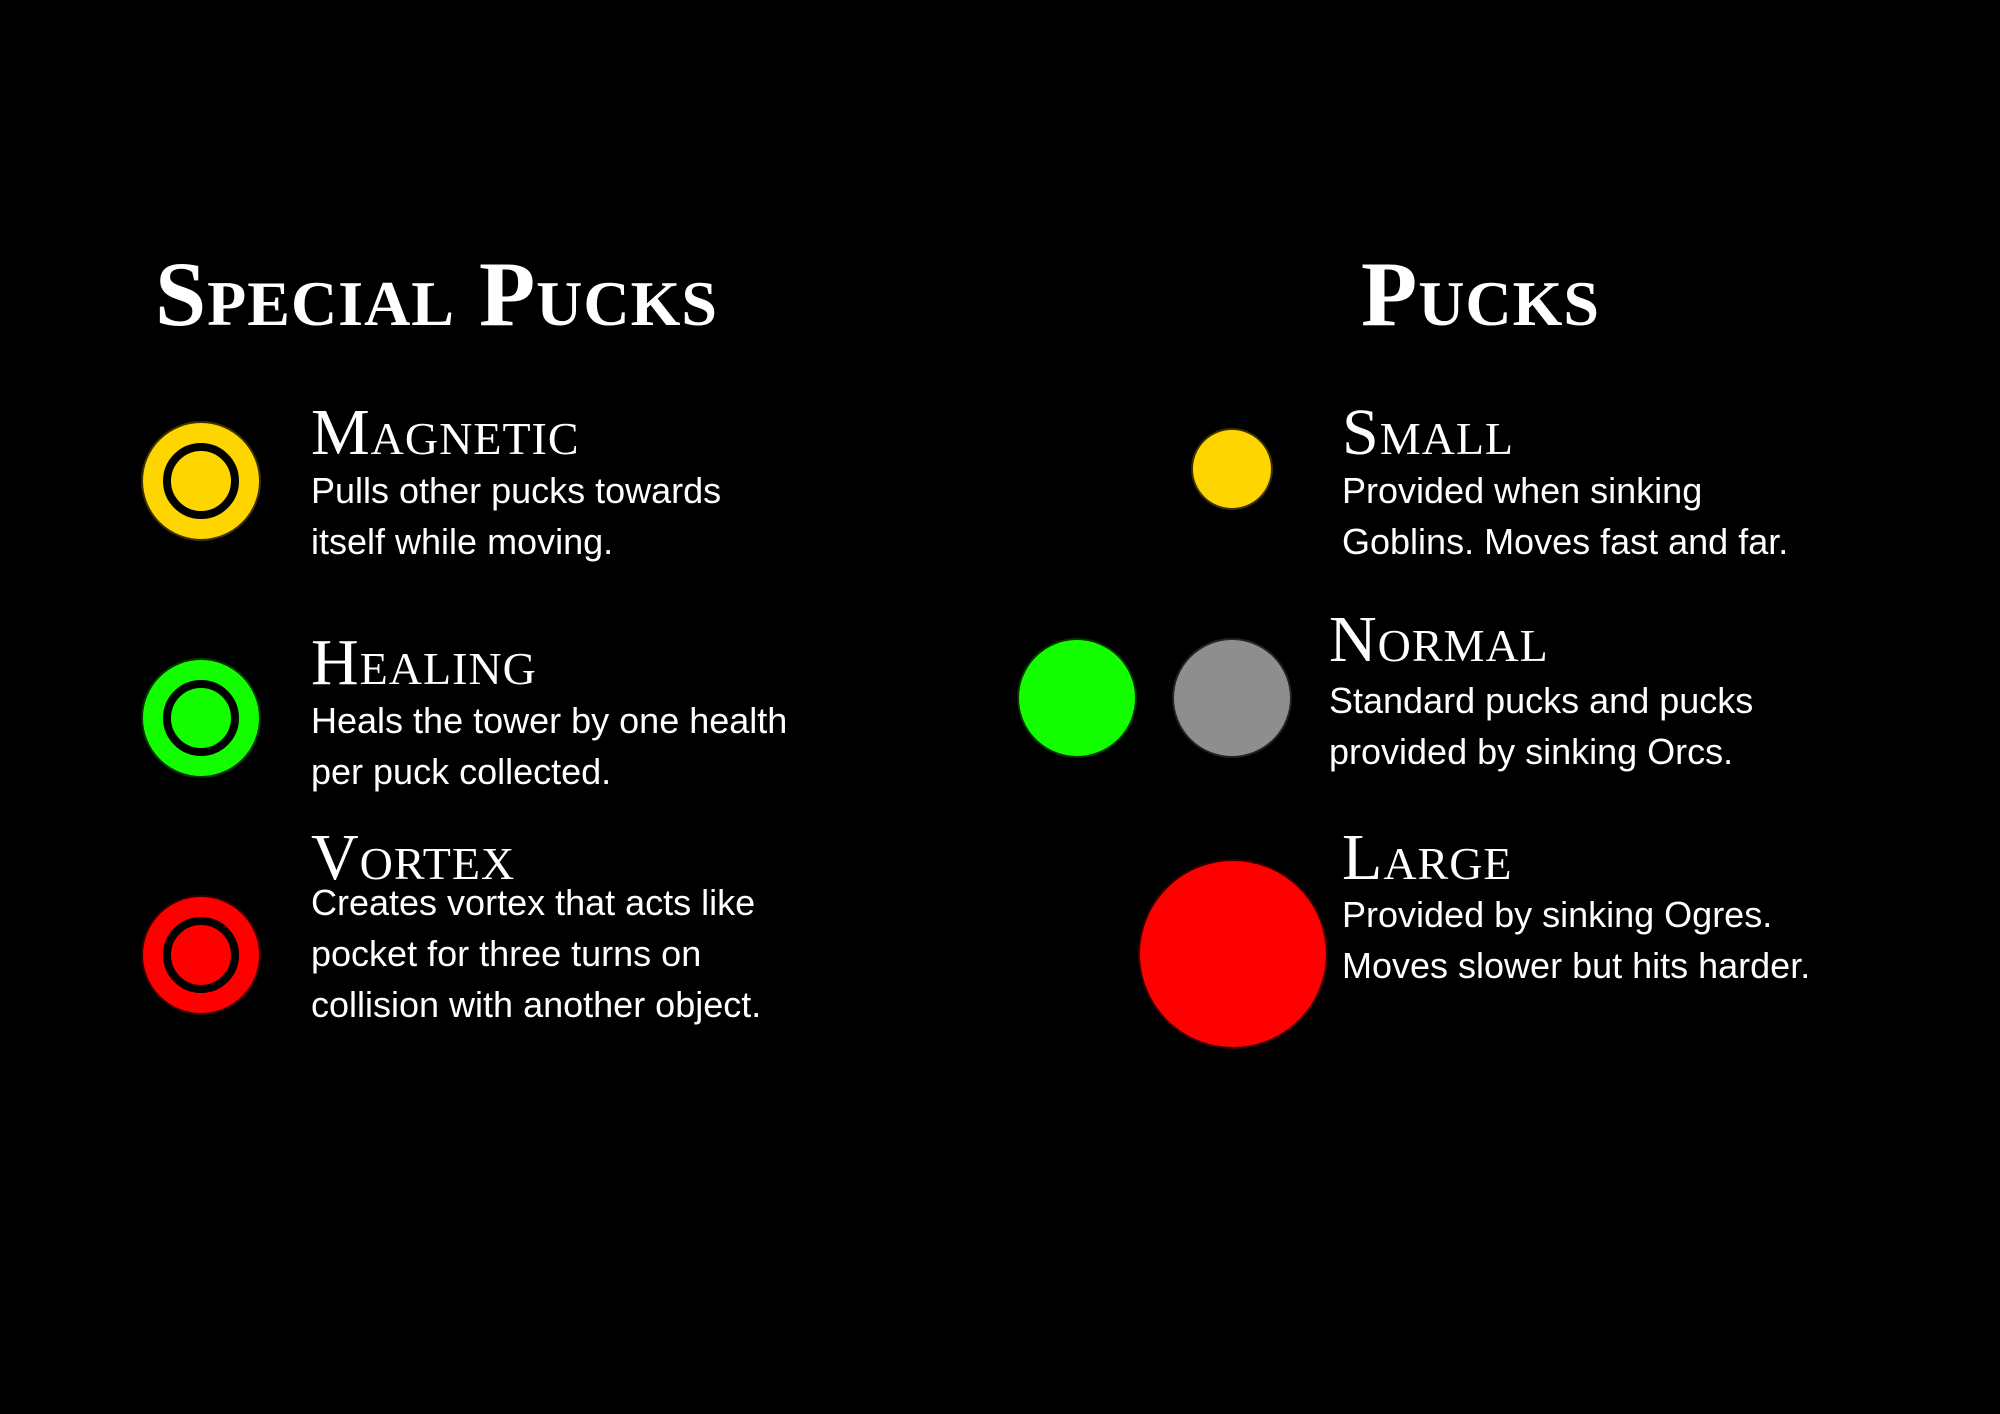  I want to click on healing-title: Healing, so click(424, 662).